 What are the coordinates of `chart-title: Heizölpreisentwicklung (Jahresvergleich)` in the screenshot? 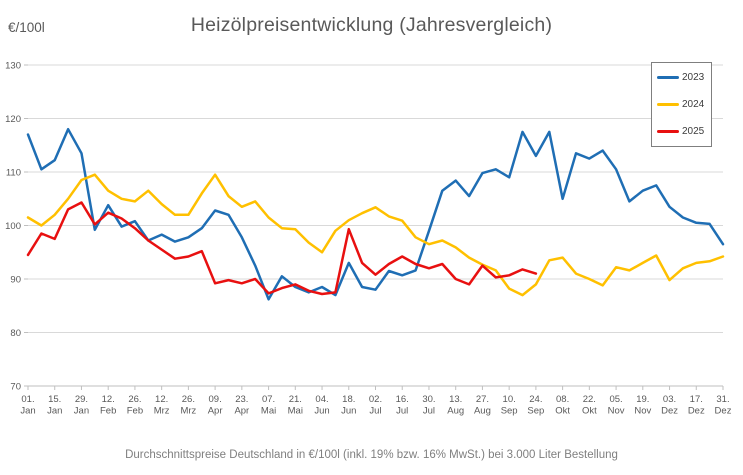 It's located at (371, 25).